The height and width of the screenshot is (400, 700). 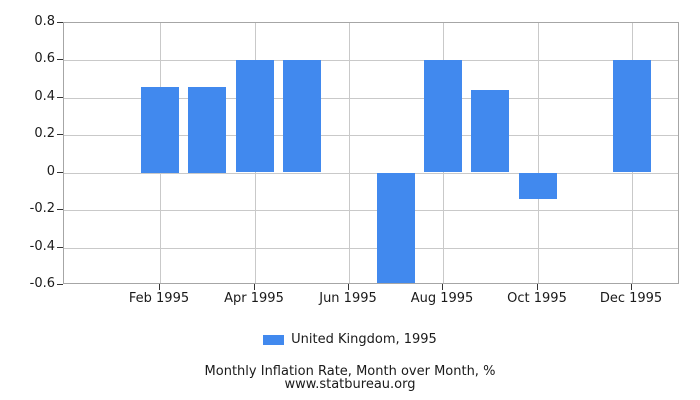 I want to click on bar-feb, so click(x=160, y=130).